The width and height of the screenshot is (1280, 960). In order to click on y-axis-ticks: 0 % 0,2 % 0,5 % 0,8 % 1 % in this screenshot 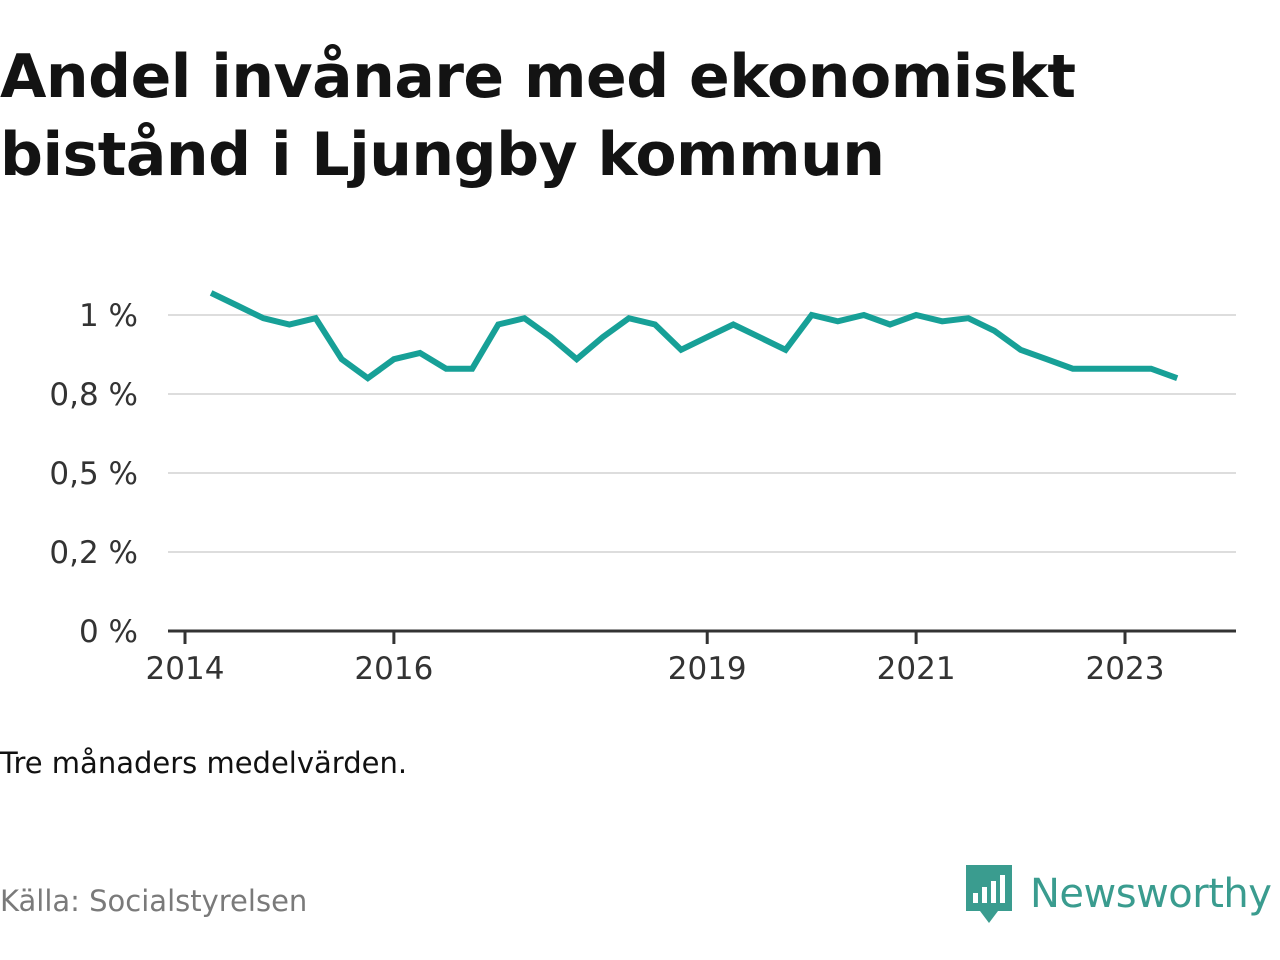, I will do `click(93, 474)`.